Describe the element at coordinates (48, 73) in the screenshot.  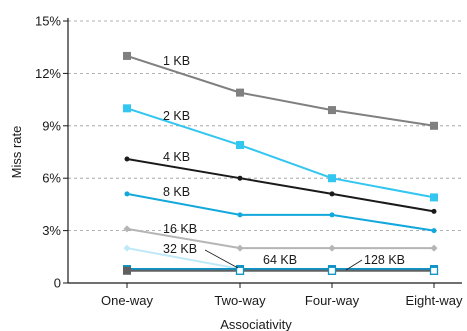
I see `y-tick-label: 12%` at that location.